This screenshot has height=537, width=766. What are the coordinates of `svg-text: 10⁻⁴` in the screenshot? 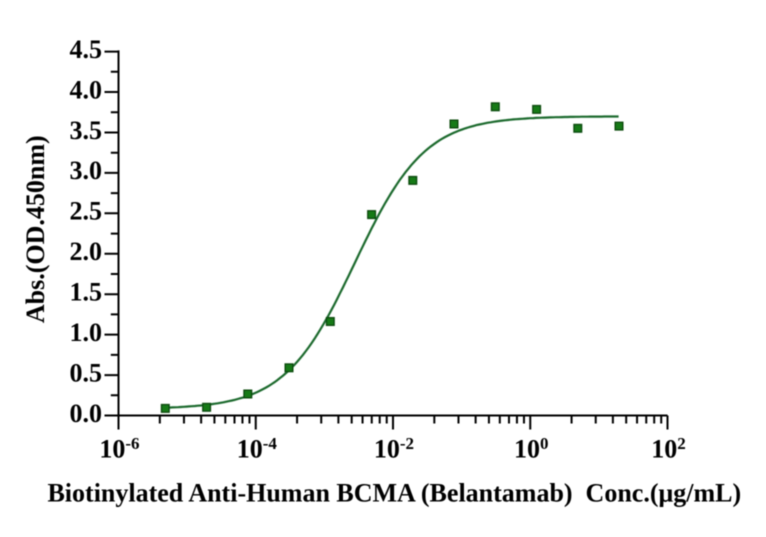 It's located at (257, 449).